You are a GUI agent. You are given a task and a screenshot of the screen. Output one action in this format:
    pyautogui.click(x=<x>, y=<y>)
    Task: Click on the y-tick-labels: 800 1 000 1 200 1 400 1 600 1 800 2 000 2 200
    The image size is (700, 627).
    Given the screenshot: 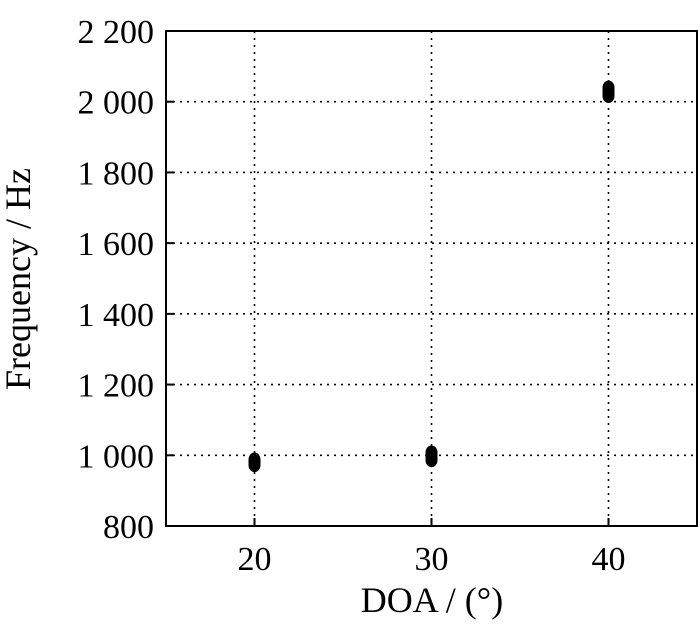 What is the action you would take?
    pyautogui.click(x=116, y=280)
    